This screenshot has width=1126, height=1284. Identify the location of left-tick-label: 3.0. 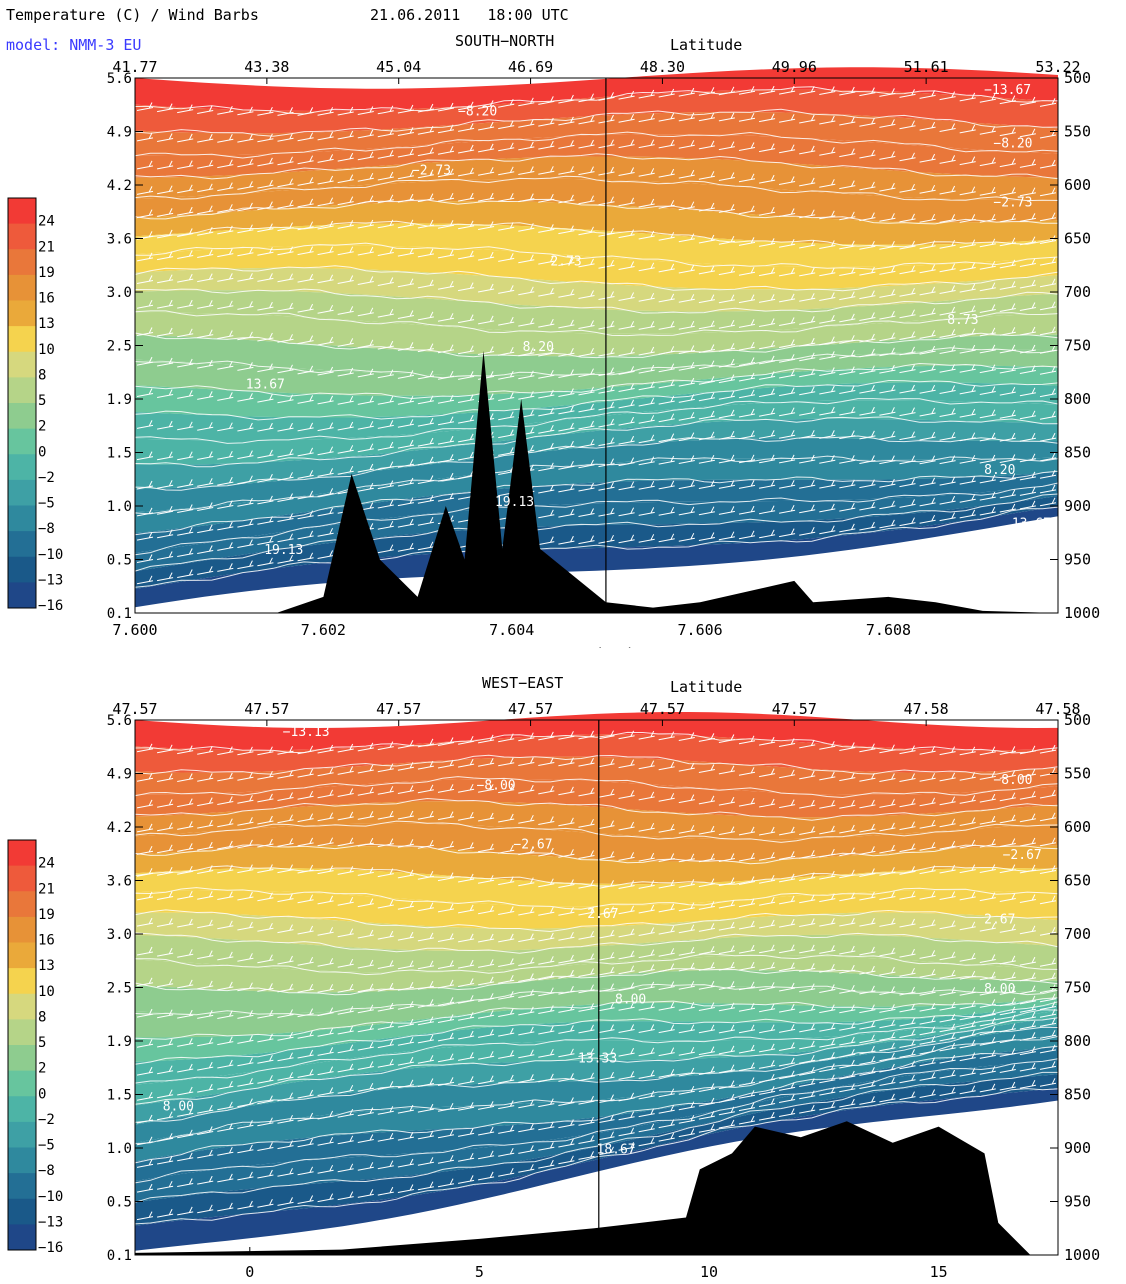
(119, 293).